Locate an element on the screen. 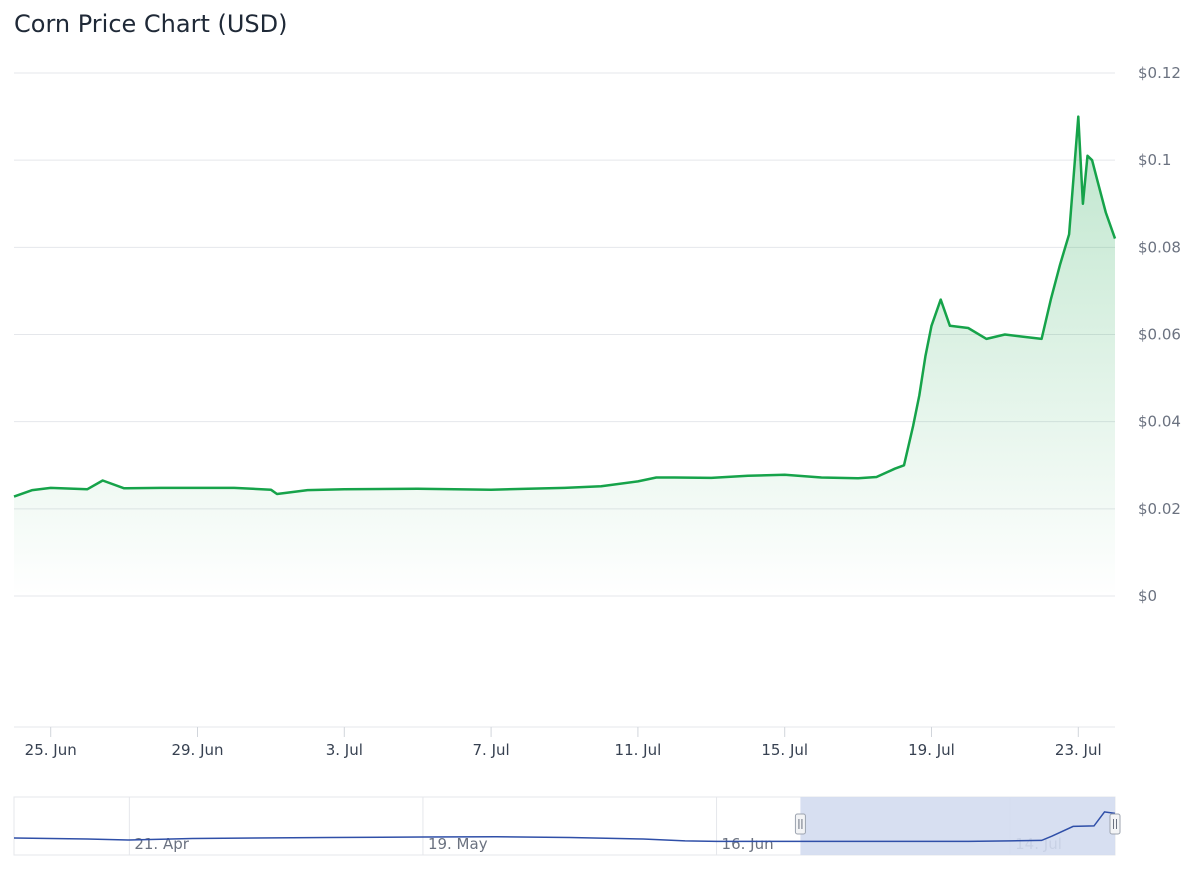 The image size is (1200, 876). navigator-label: 16. Jun is located at coordinates (748, 844).